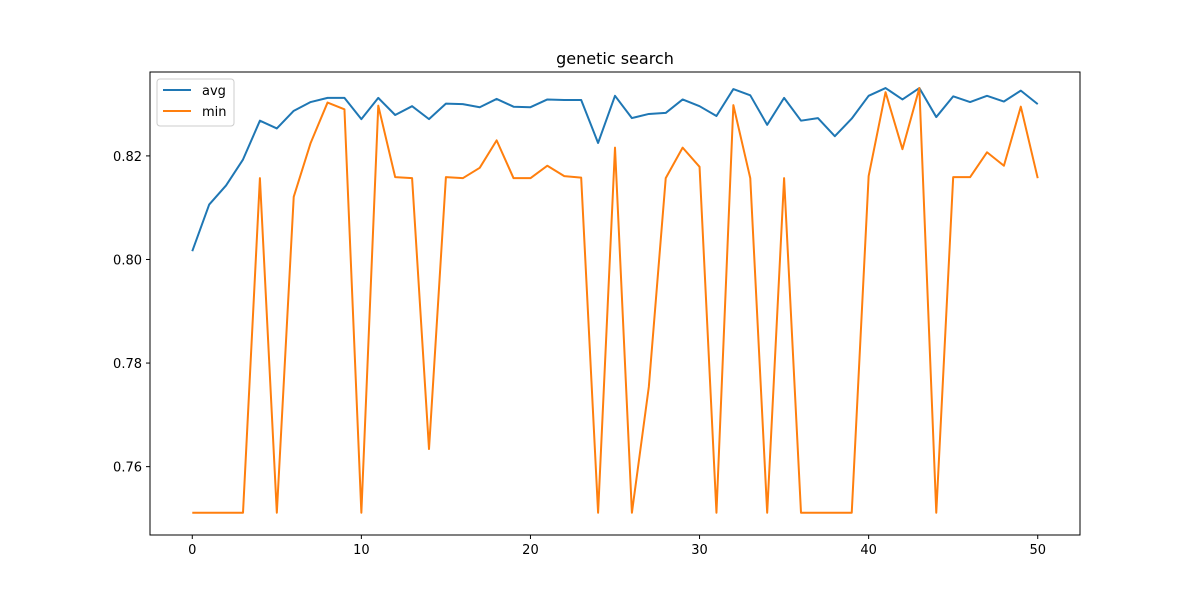  What do you see at coordinates (127, 468) in the screenshot?
I see `y-tick-label: 0.76` at bounding box center [127, 468].